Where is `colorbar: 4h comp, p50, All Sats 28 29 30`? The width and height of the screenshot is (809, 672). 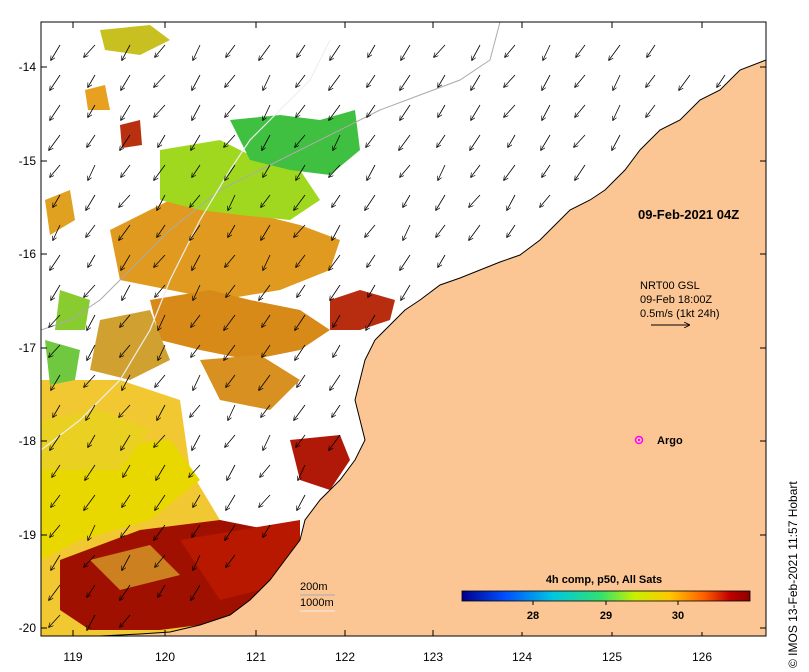 colorbar: 4h comp, p50, All Sats 28 29 30 is located at coordinates (607, 602).